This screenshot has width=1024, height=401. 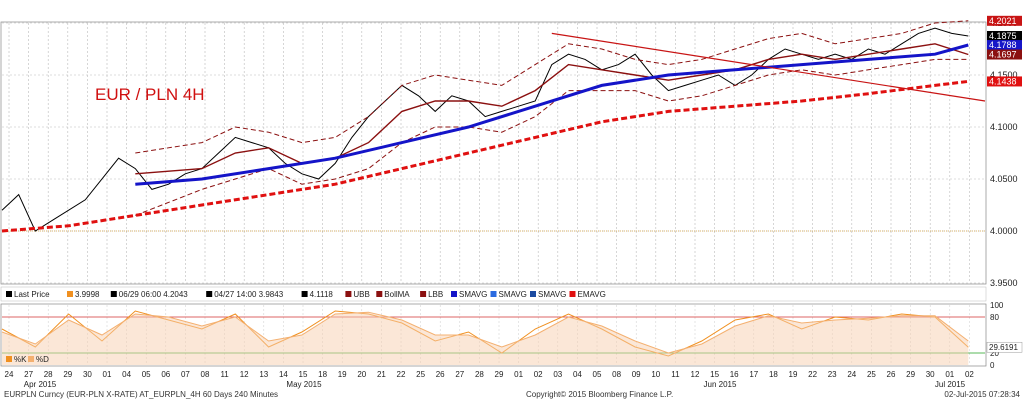 I want to click on oscillator-series-layer, so click(x=493, y=337).